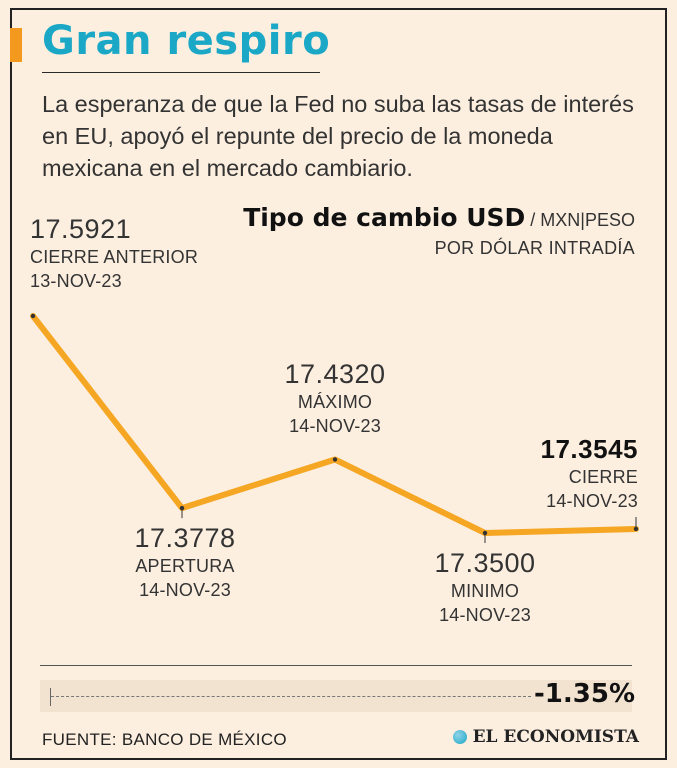 The height and width of the screenshot is (768, 677). I want to click on globe-icon, so click(459, 737).